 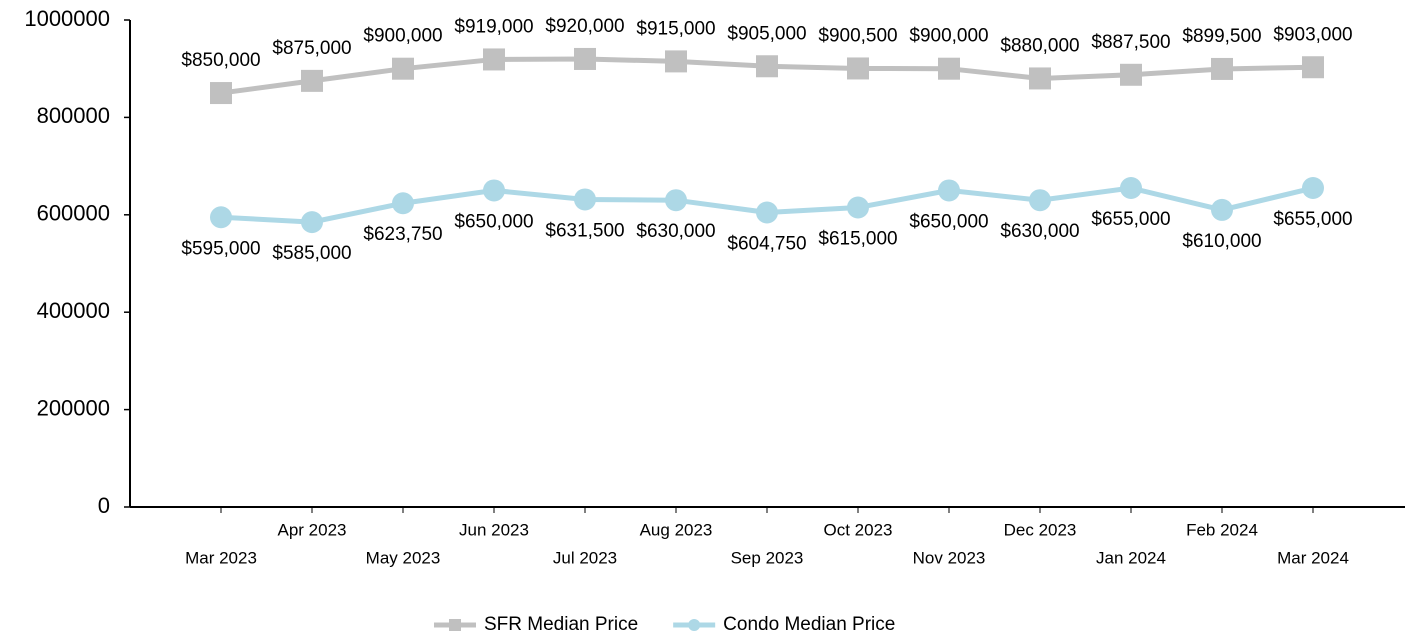 I want to click on value-label: $900,500, so click(x=857, y=35).